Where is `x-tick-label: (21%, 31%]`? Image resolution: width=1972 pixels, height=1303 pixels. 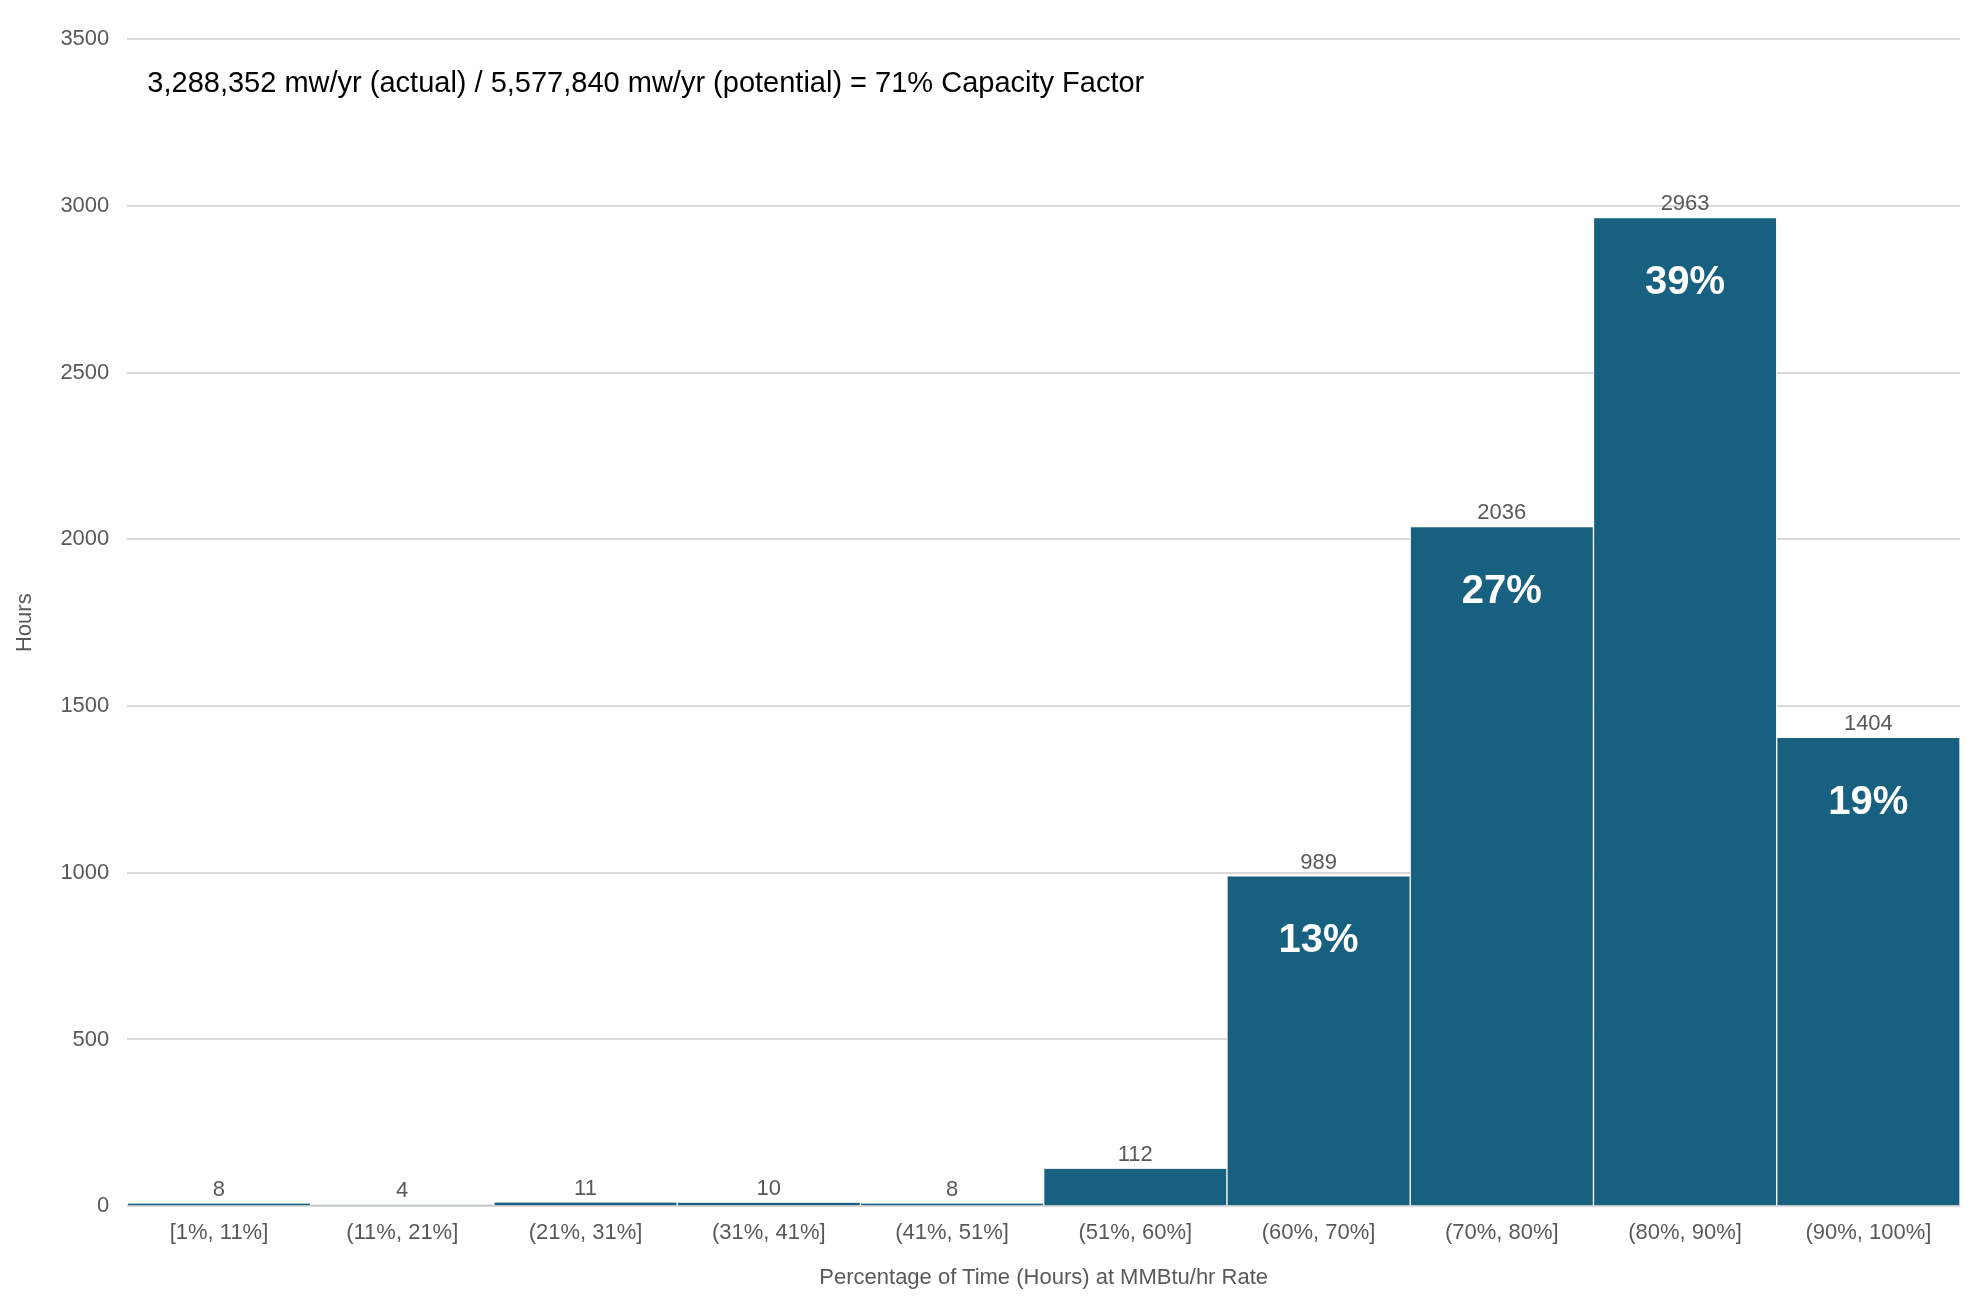 x-tick-label: (21%, 31%] is located at coordinates (585, 1232).